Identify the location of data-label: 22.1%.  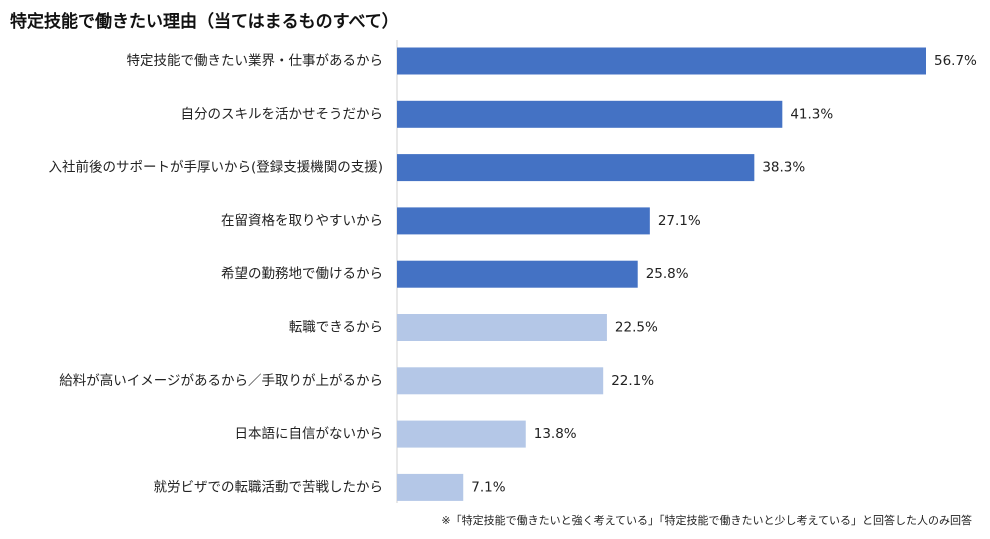
(632, 381).